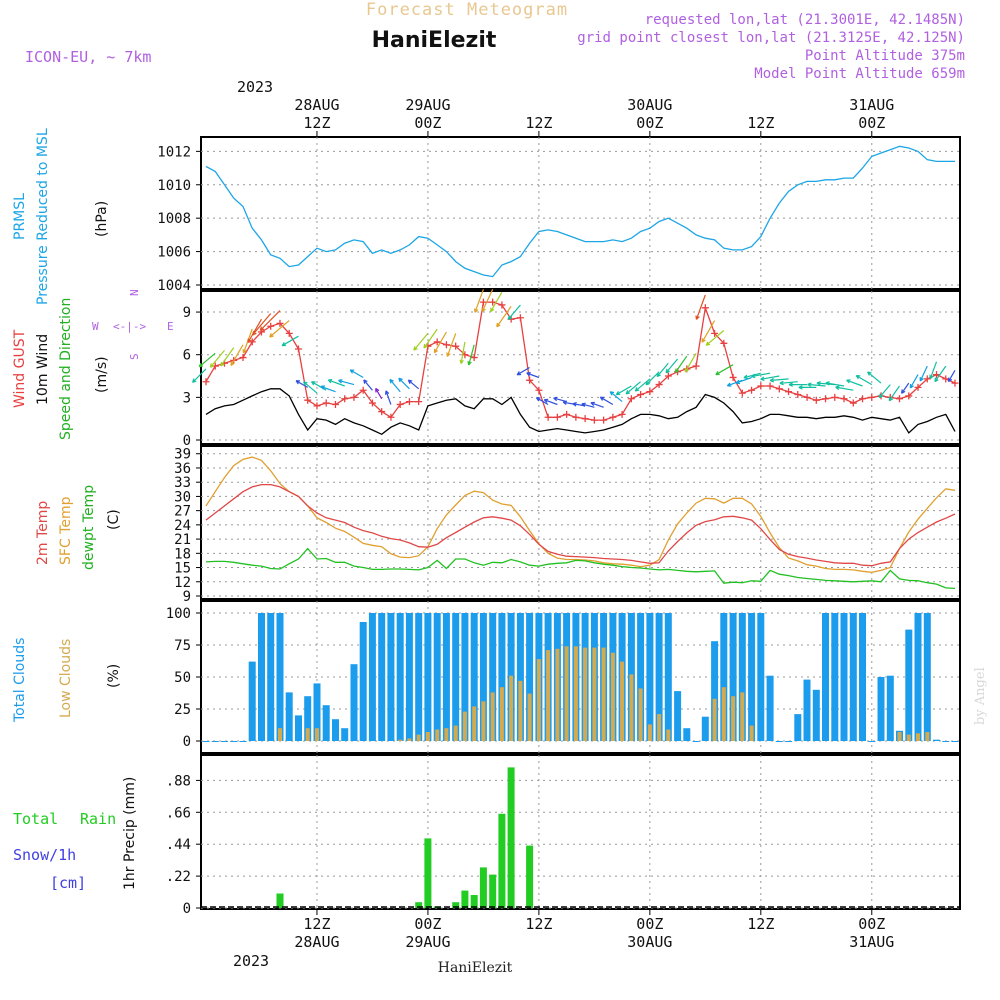 The width and height of the screenshot is (1000, 1000). I want to click on y-tick-label: .44, so click(178, 845).